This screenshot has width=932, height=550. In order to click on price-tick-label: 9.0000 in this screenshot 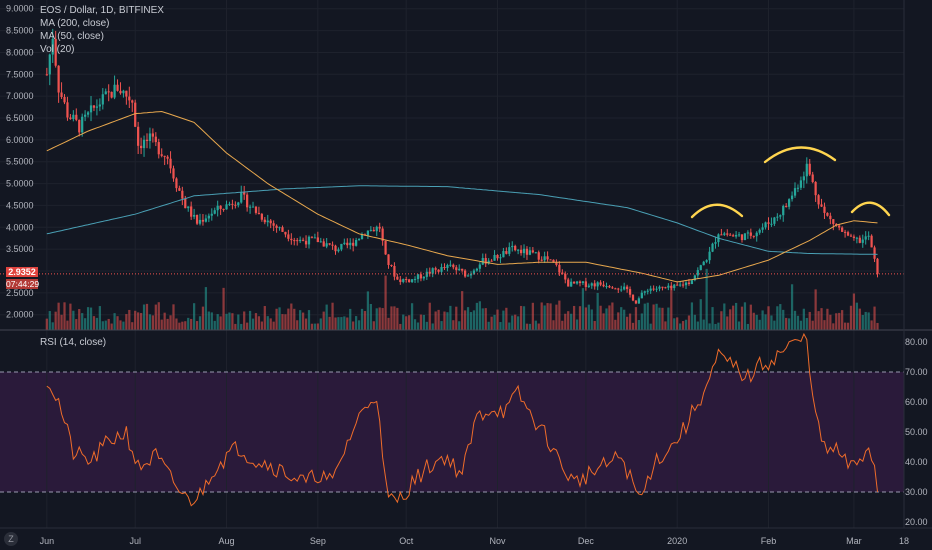, I will do `click(20, 9)`.